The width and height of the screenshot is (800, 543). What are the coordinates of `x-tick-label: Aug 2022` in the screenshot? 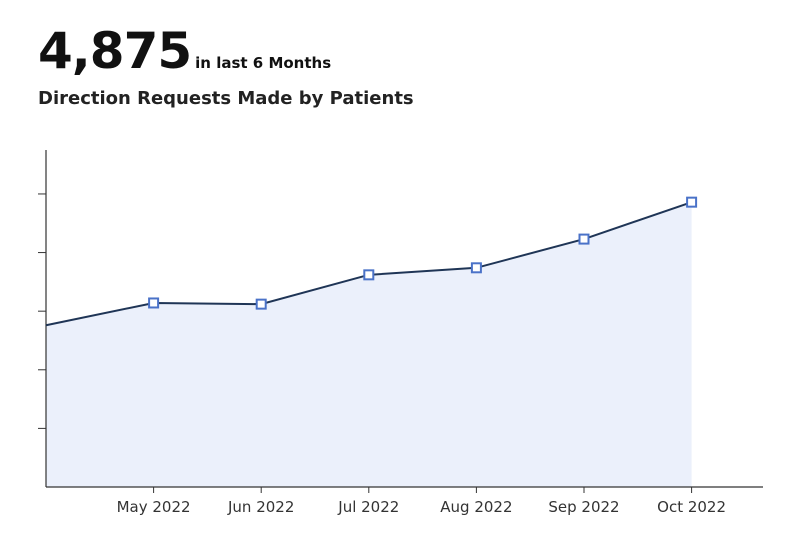 It's located at (476, 507).